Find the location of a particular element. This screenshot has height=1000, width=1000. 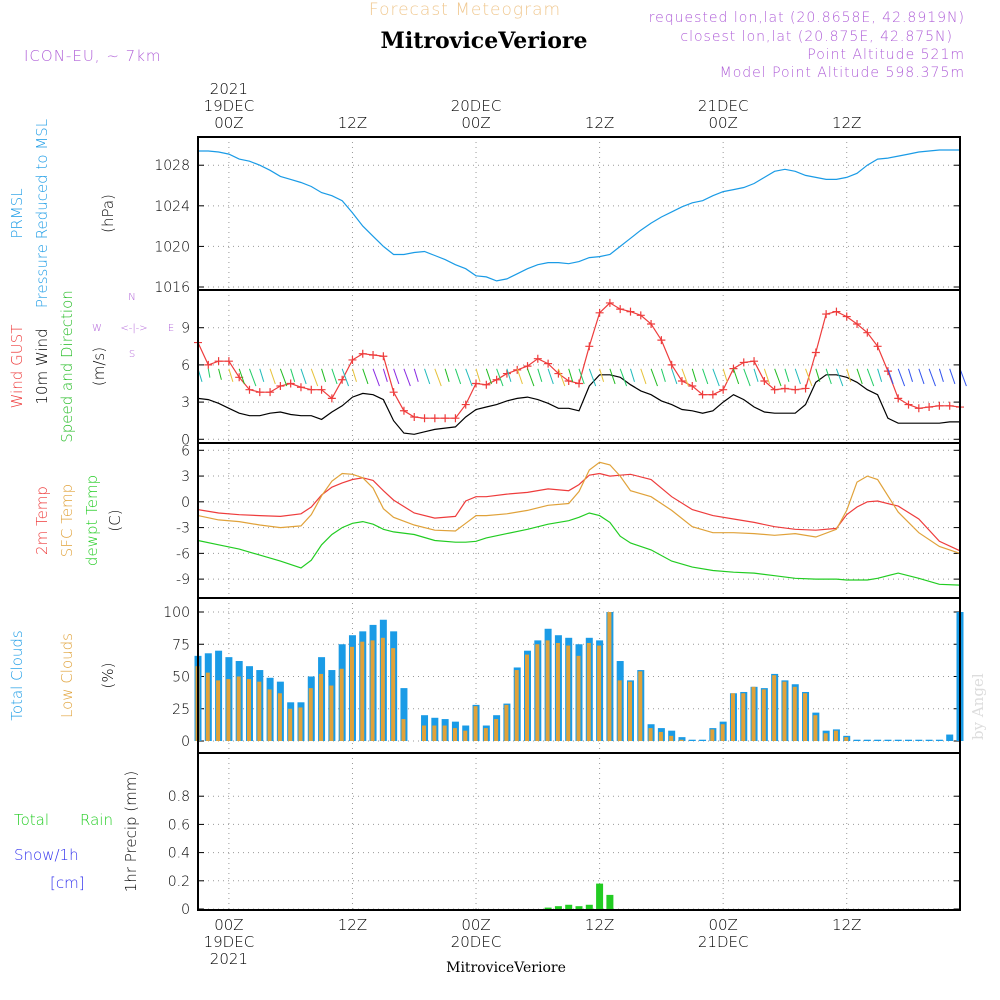

panel-label: Pressure Reduced to MSL is located at coordinates (42, 213).